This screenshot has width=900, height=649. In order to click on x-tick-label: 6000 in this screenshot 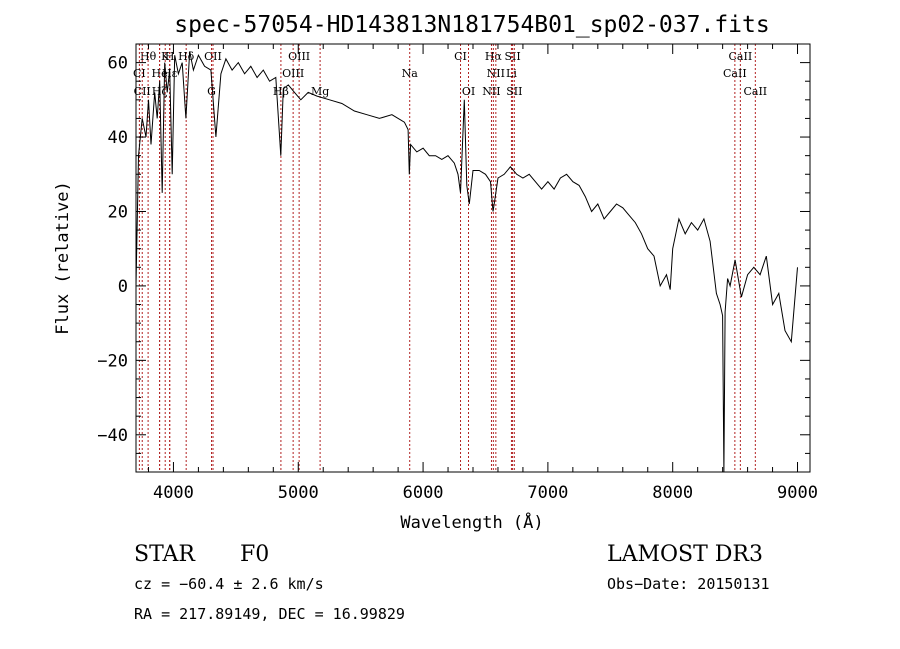, I will do `click(423, 493)`.